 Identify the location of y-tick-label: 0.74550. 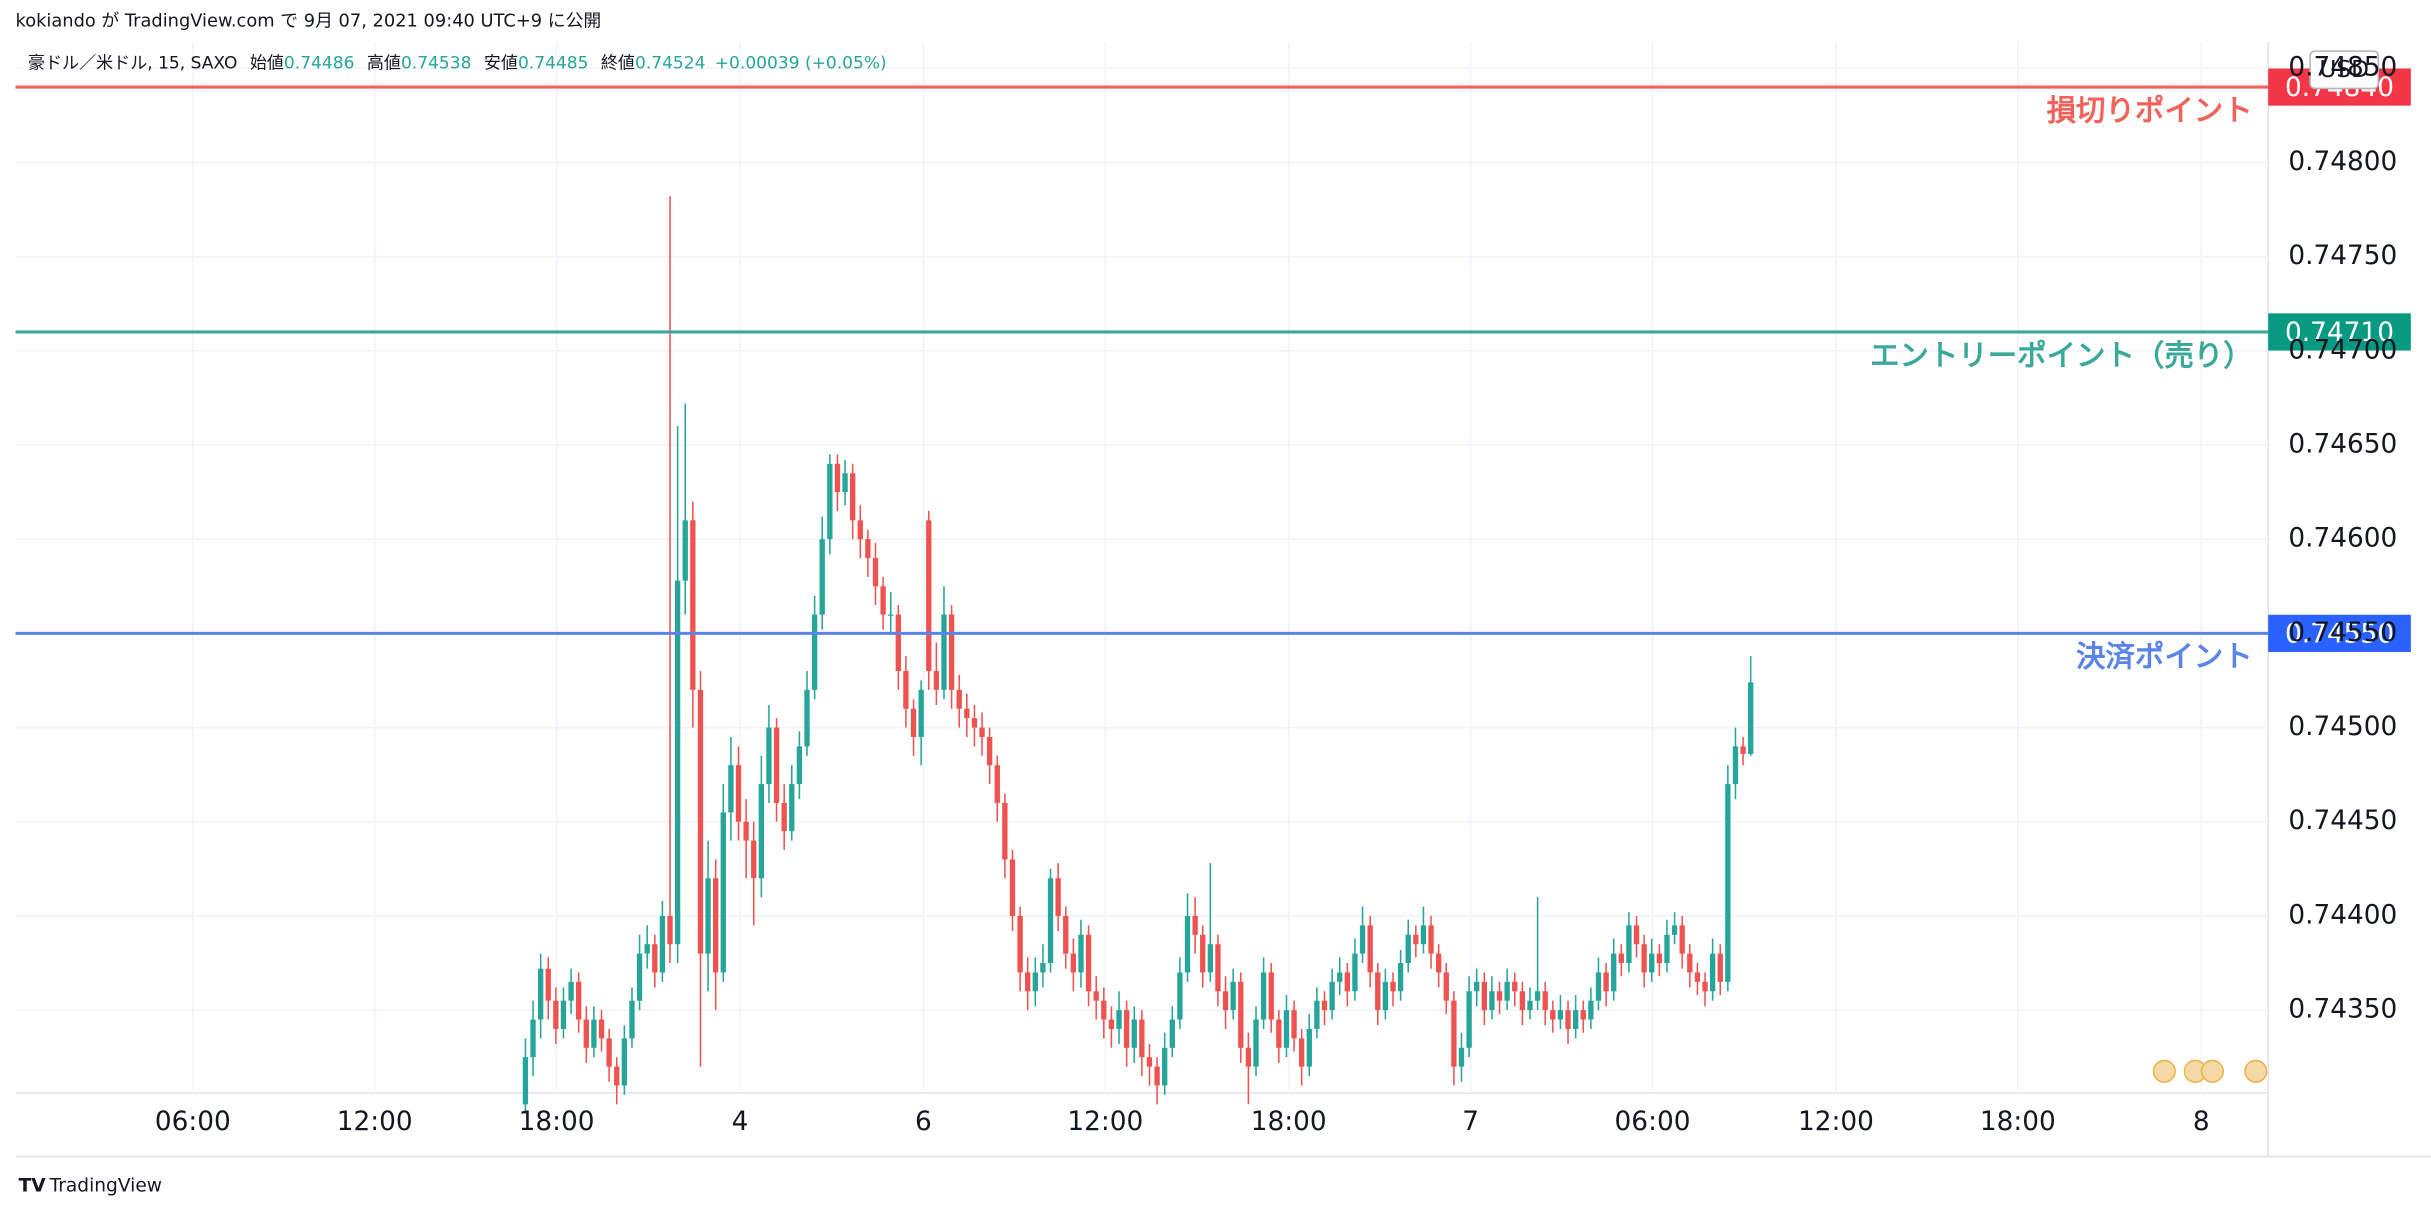
(2342, 633).